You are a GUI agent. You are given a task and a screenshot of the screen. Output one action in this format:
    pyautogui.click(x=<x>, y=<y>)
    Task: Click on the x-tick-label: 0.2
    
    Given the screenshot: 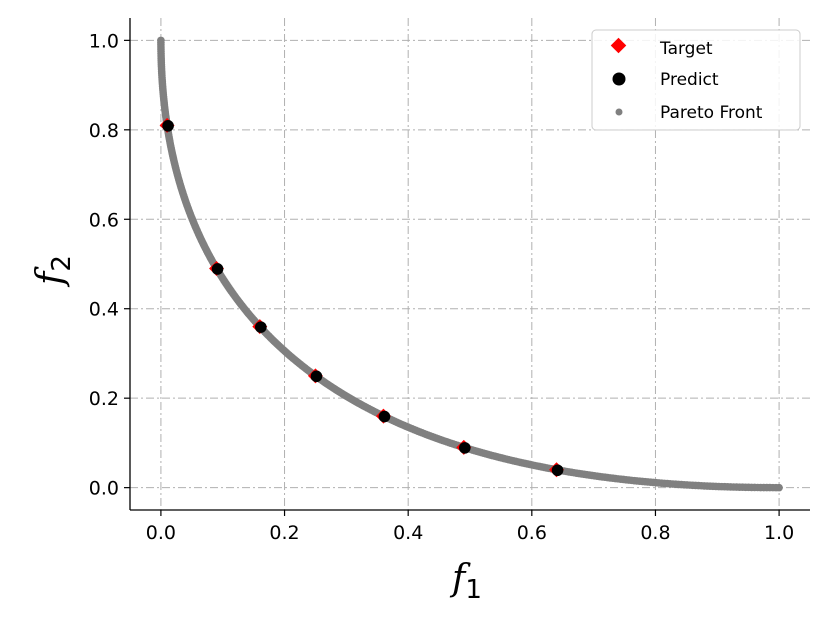 What is the action you would take?
    pyautogui.click(x=284, y=533)
    